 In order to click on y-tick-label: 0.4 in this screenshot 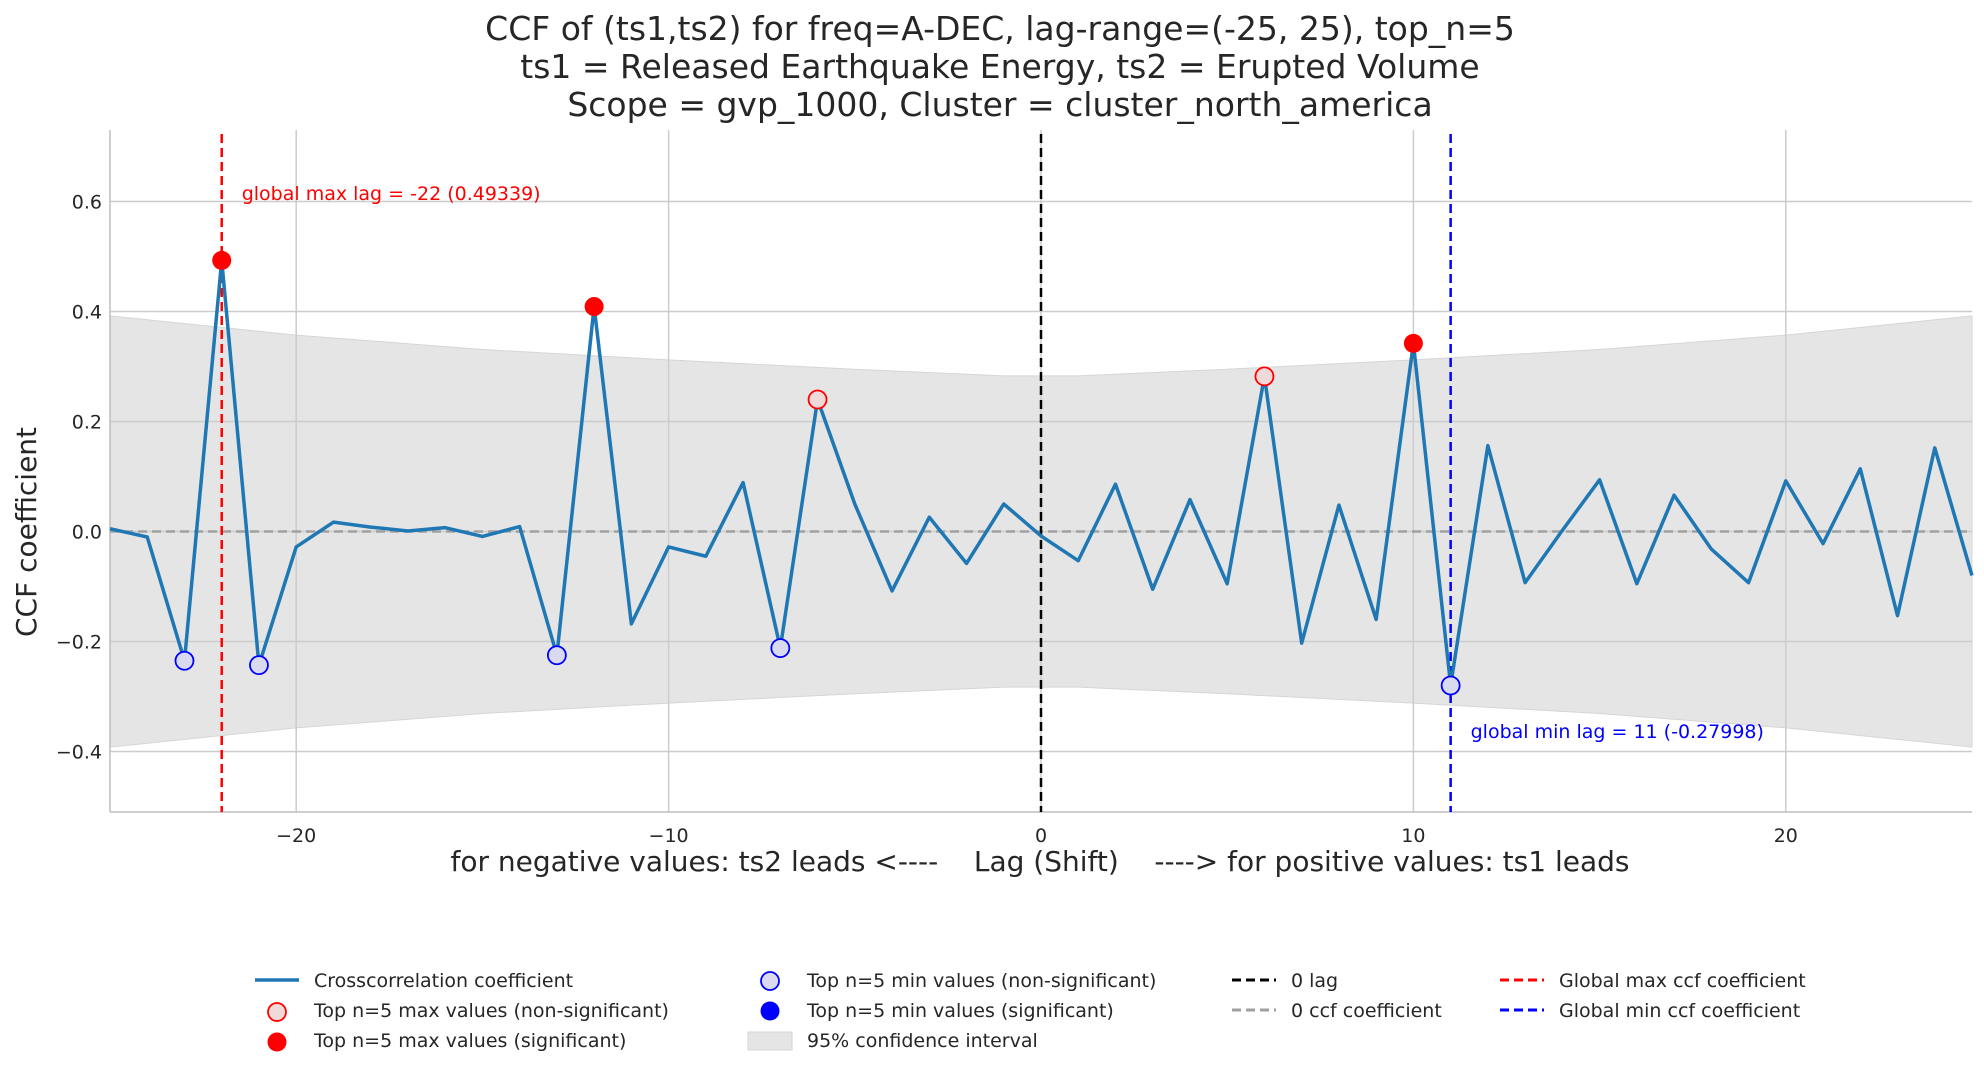, I will do `click(87, 313)`.